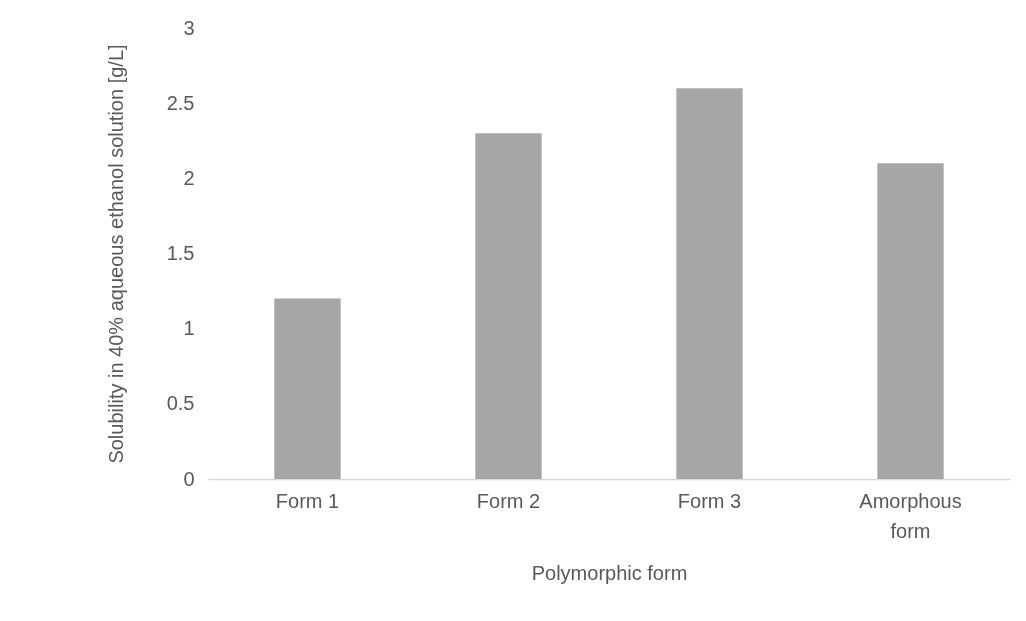  What do you see at coordinates (189, 27) in the screenshot?
I see `y-tick-label: 3` at bounding box center [189, 27].